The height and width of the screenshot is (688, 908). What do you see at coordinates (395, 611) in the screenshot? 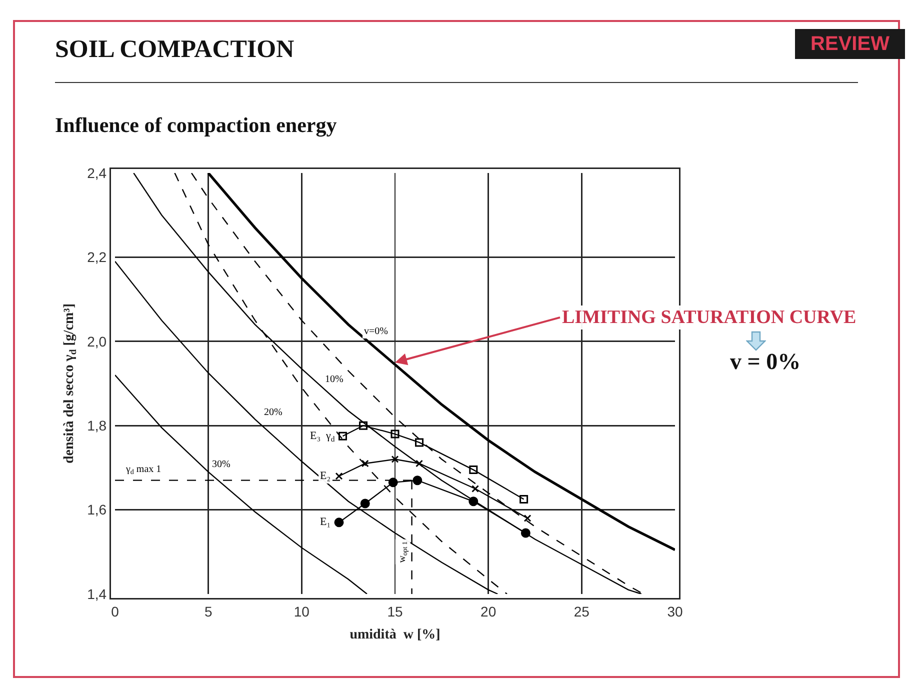
I see `x-tick-label: 15` at bounding box center [395, 611].